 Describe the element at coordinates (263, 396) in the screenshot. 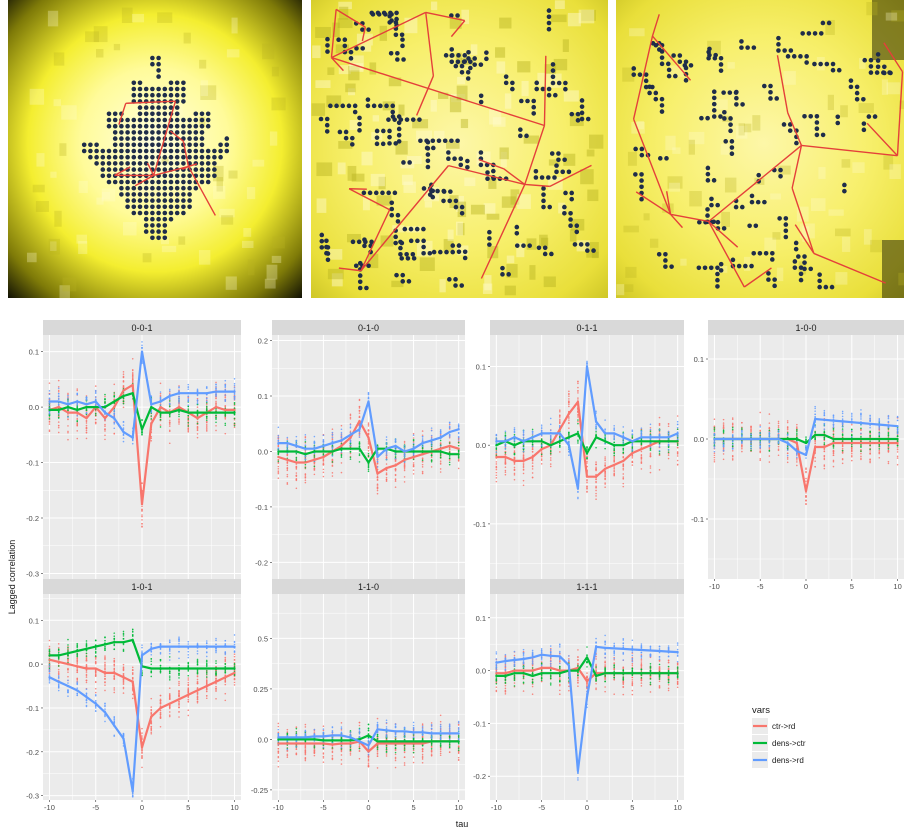

I see `y-tick-label: 0.1` at that location.